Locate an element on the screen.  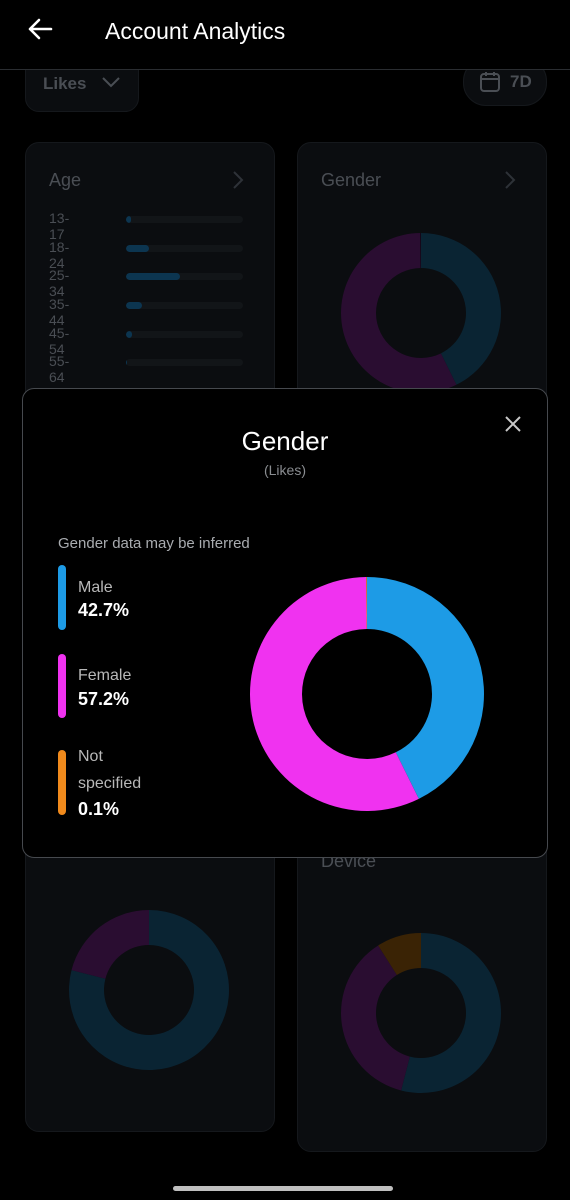
age-label: 25-34 is located at coordinates (59, 283).